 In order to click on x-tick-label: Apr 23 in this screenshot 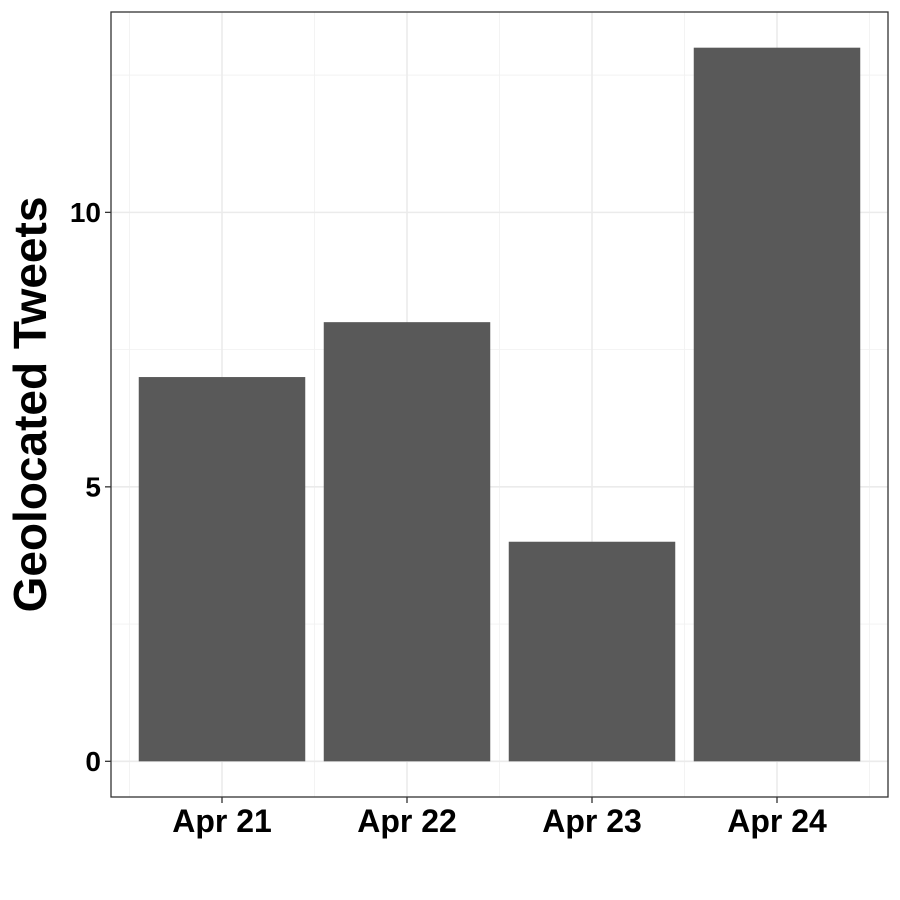, I will do `click(592, 821)`.